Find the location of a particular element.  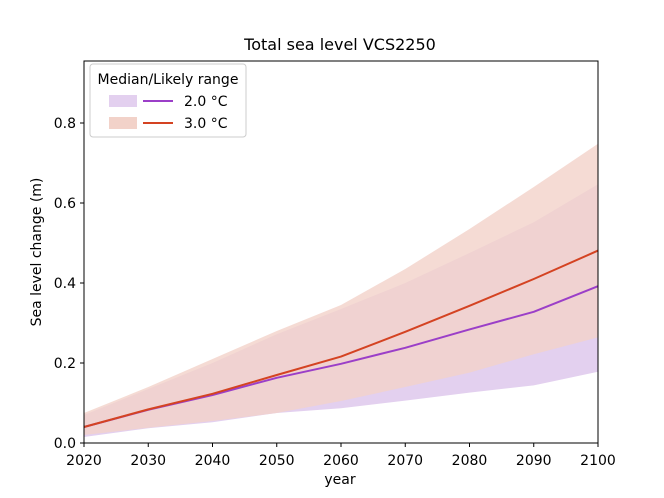

legend-entry-label: 2.0 °C is located at coordinates (206, 102).